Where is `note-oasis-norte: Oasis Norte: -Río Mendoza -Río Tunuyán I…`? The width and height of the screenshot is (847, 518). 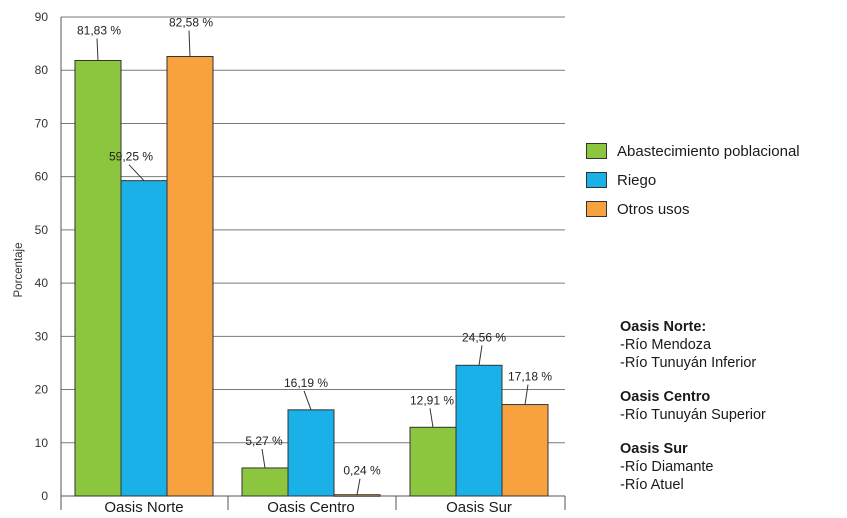 note-oasis-norte: Oasis Norte: -Río Mendoza -Río Tunuyán I… is located at coordinates (693, 345).